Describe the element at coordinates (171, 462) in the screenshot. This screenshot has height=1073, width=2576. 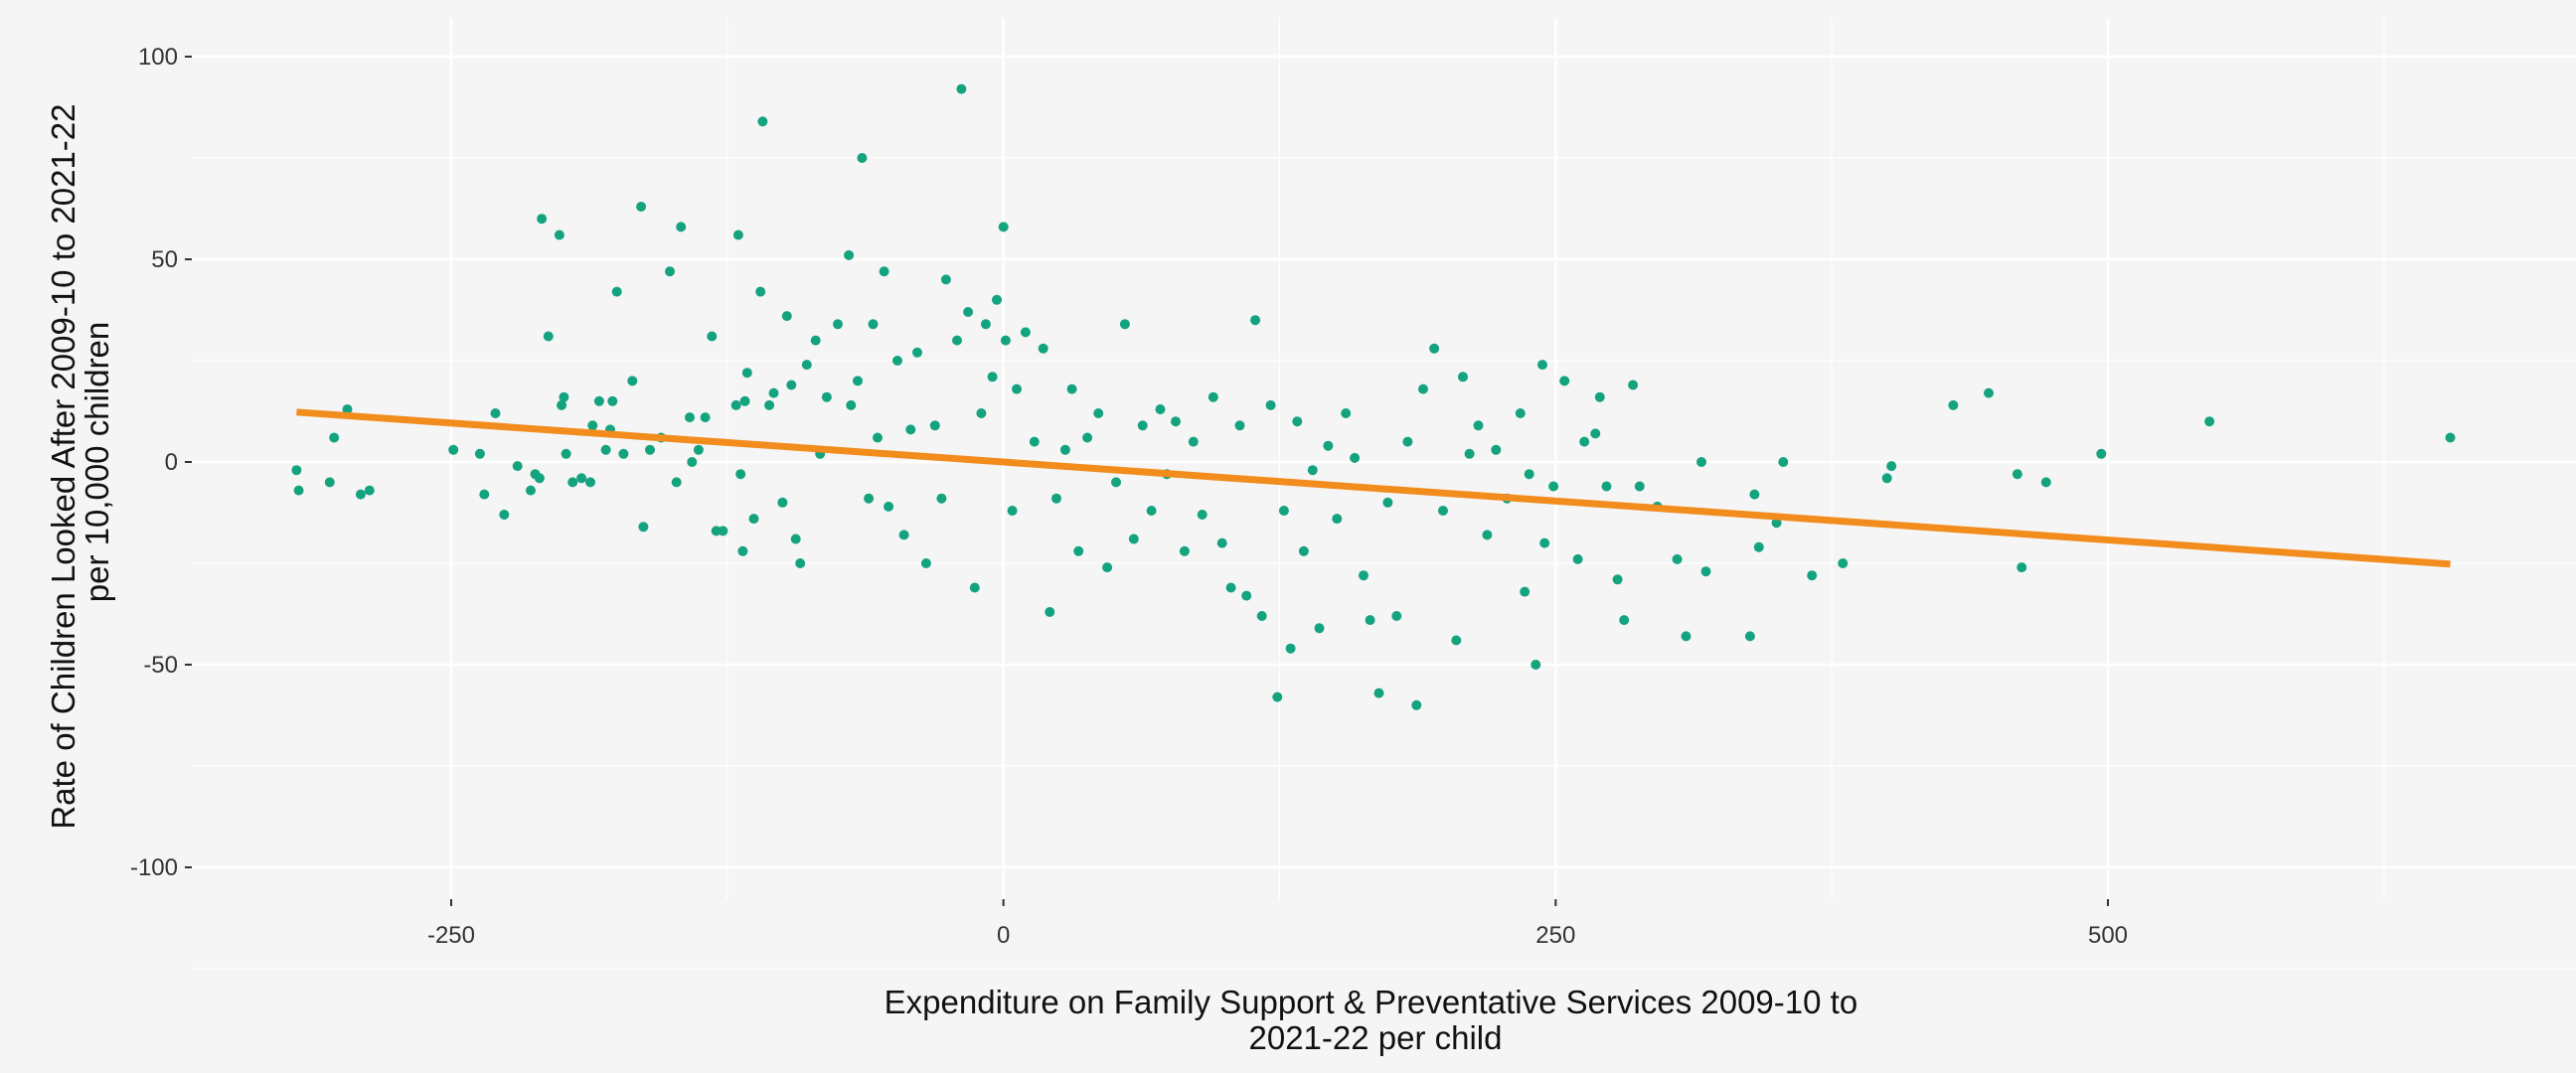
I see `y-tick-label: 0` at that location.